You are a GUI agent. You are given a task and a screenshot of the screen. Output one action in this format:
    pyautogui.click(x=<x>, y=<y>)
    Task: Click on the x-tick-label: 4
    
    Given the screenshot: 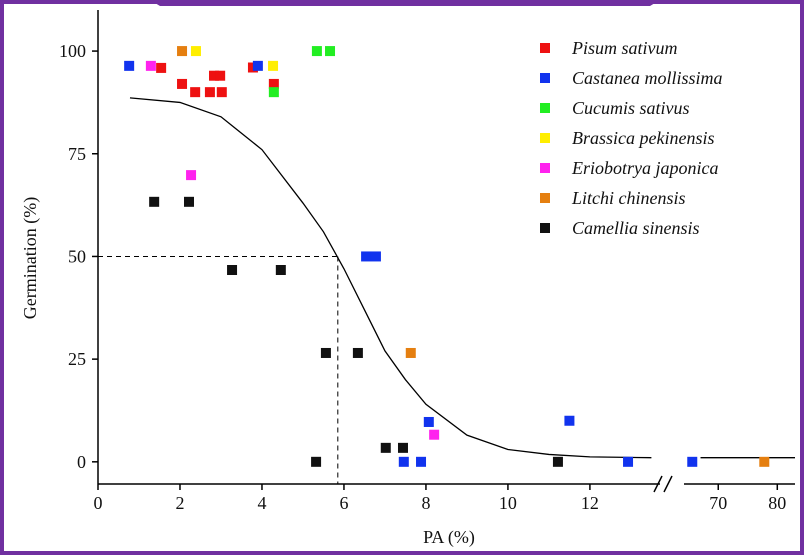 What is the action you would take?
    pyautogui.click(x=261, y=503)
    